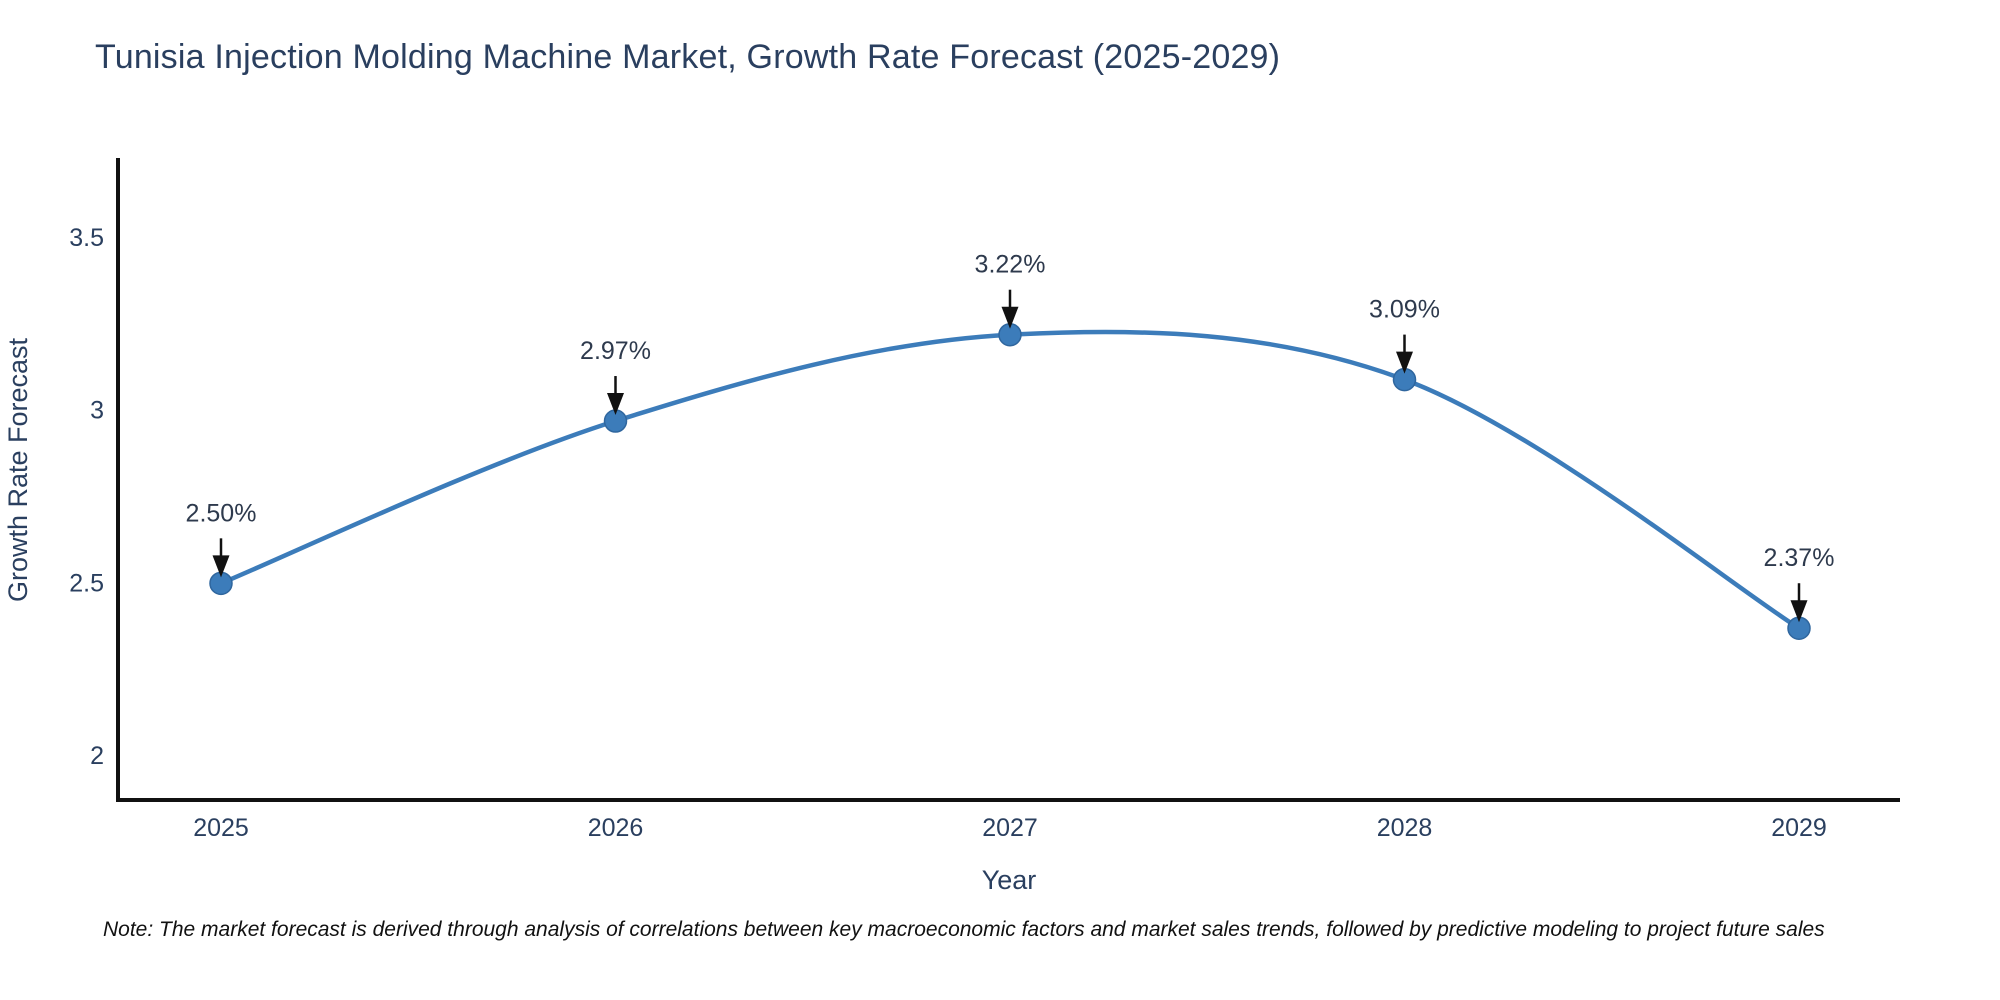 The width and height of the screenshot is (2000, 1000). What do you see at coordinates (221, 828) in the screenshot?
I see `x-tick-label: 2025` at bounding box center [221, 828].